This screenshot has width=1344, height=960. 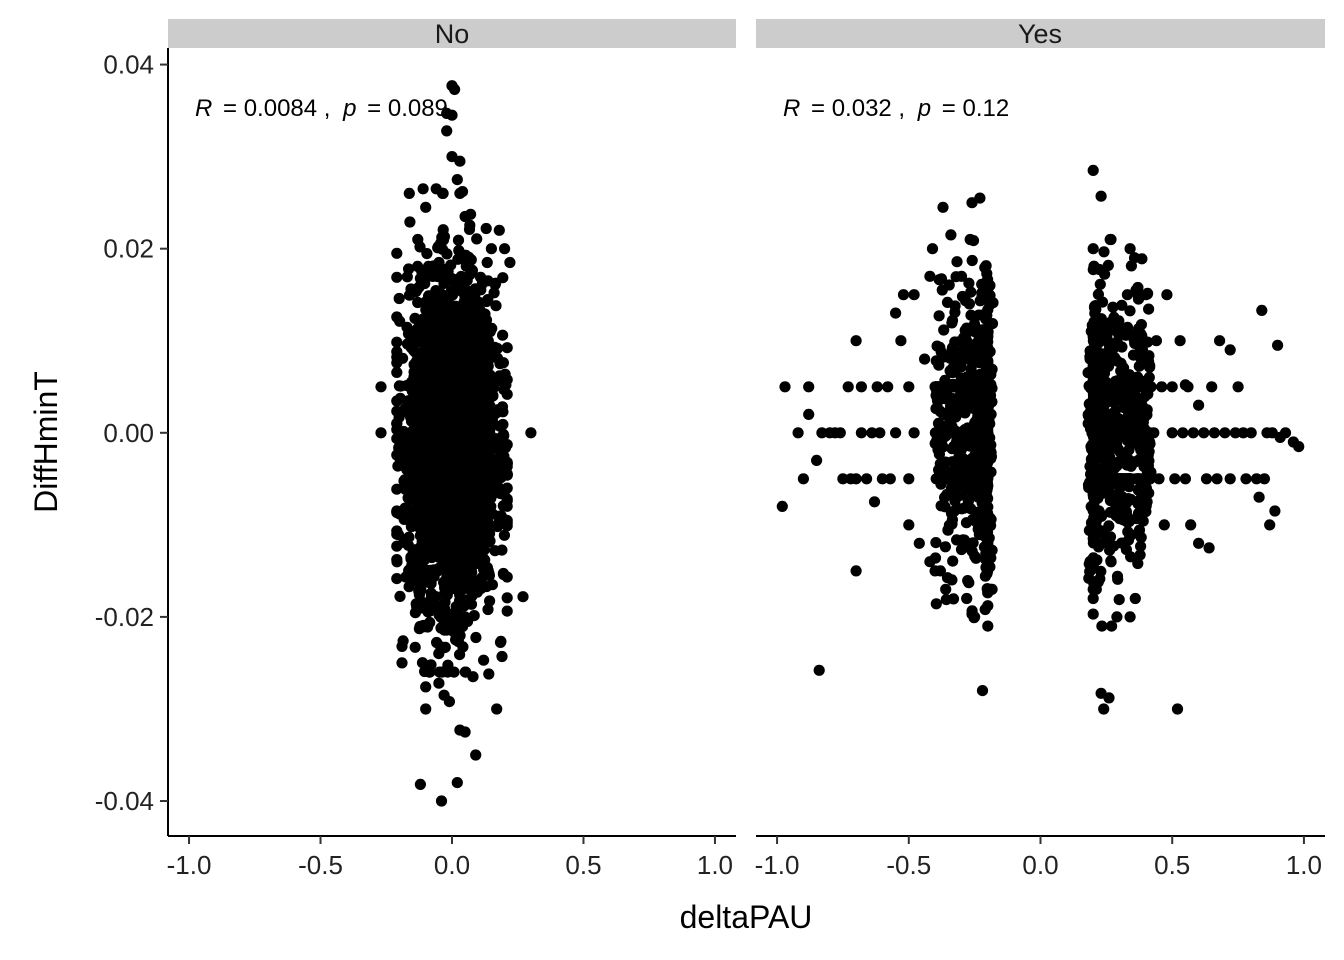 I want to click on strip-label-yes: Yes, so click(x=1040, y=34).